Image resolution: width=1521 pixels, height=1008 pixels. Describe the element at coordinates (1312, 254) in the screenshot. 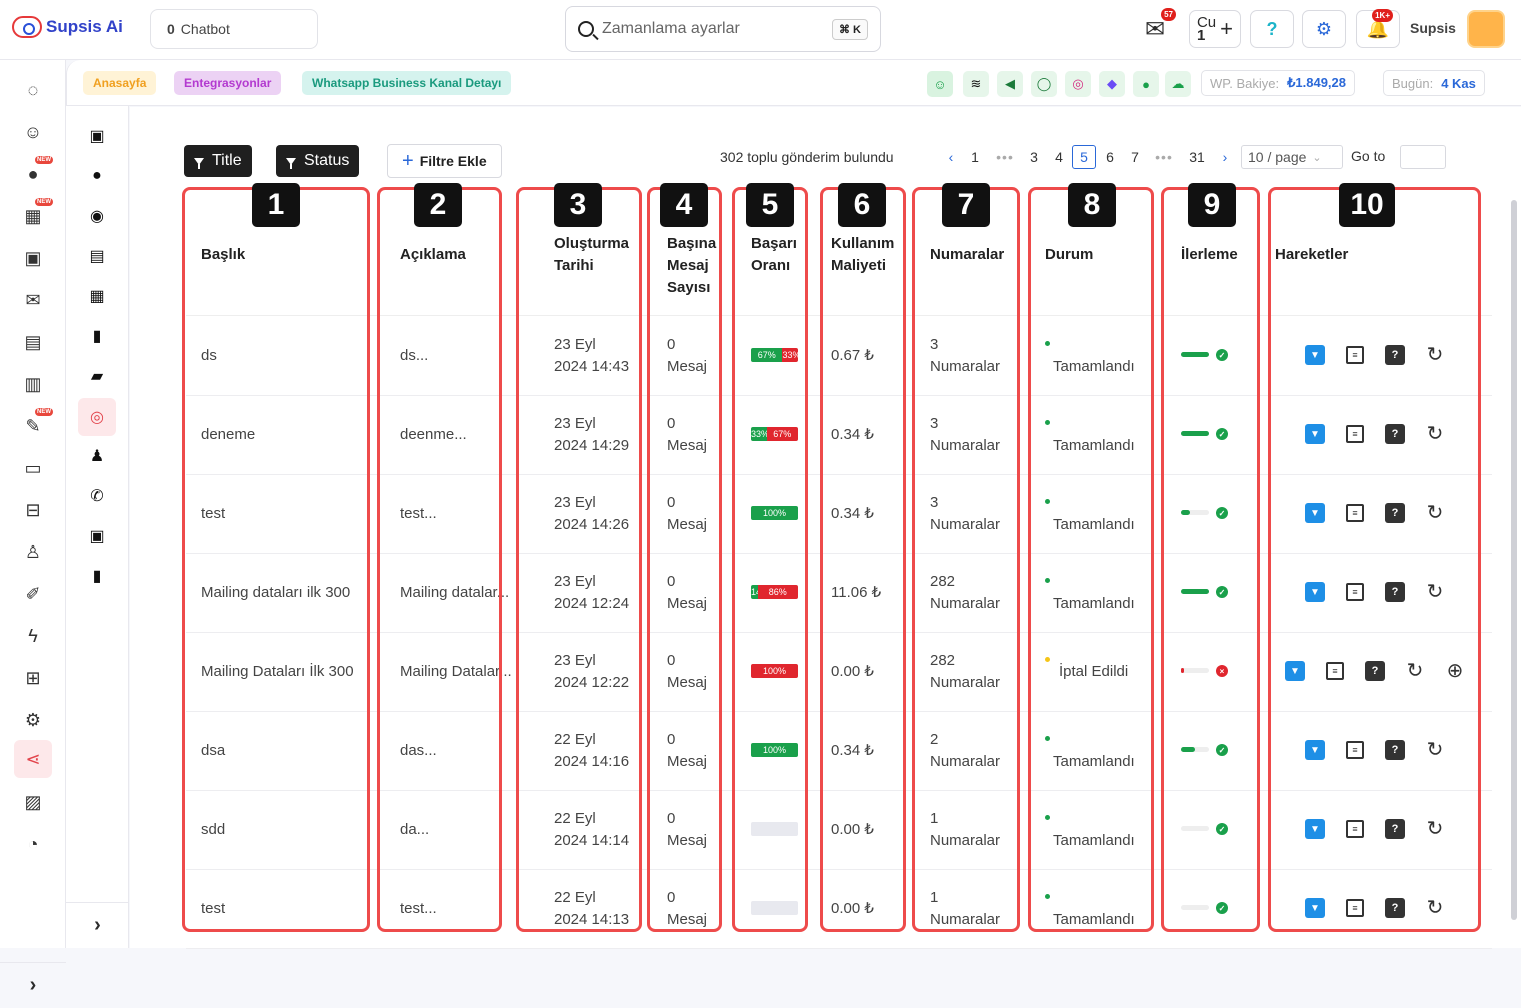

I see `col-header-actions: Hareketler` at that location.